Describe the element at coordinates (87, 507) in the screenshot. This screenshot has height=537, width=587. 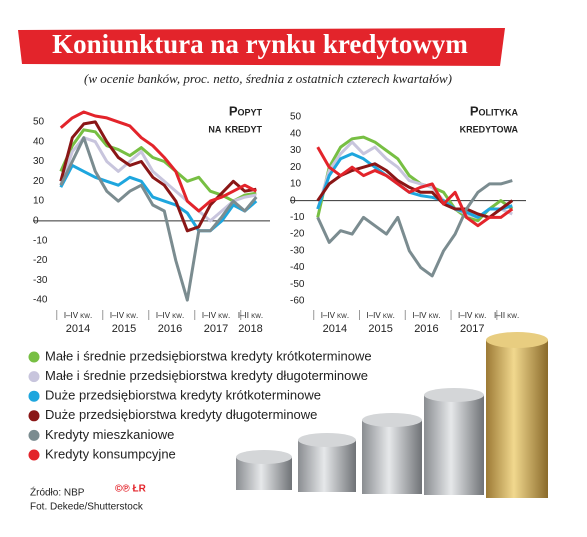
I see `photo-credit: Fot. Dekede/Shutterstock` at that location.